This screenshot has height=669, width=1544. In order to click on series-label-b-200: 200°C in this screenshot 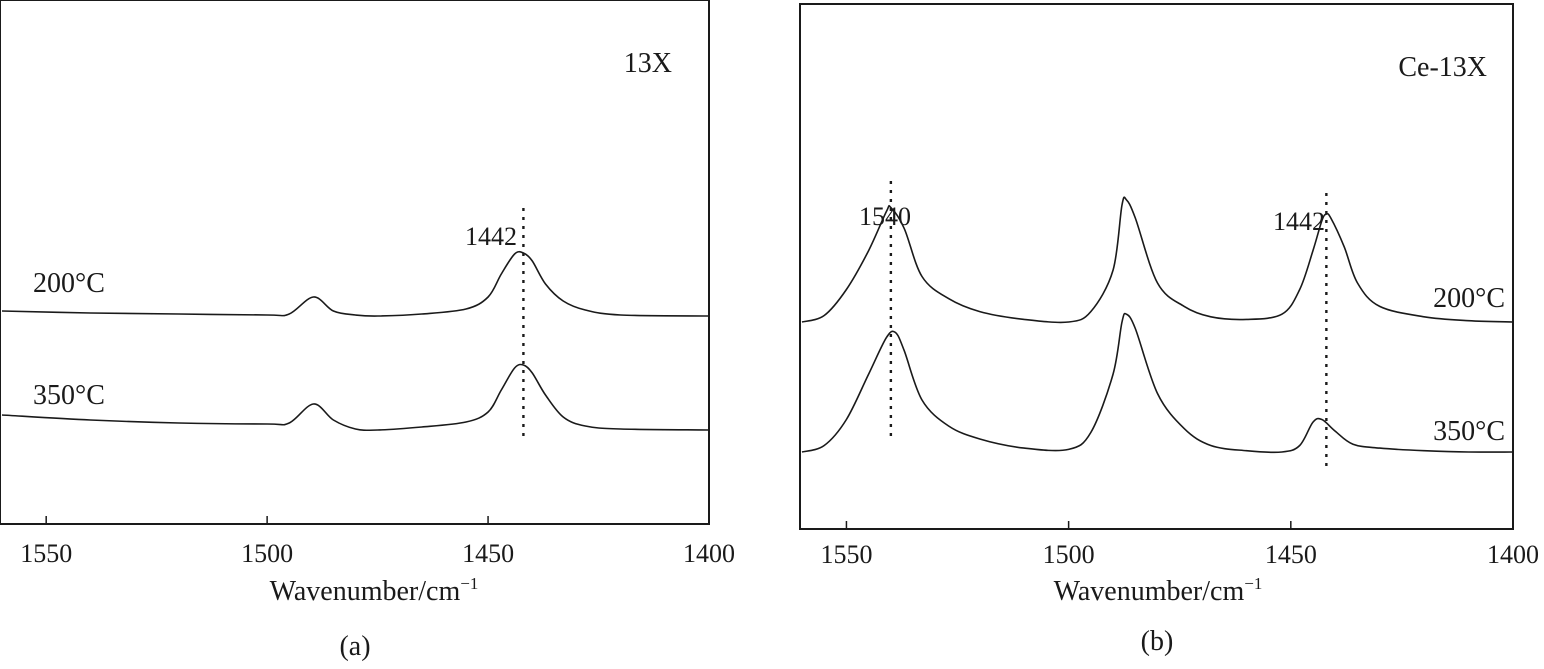, I will do `click(1469, 298)`.